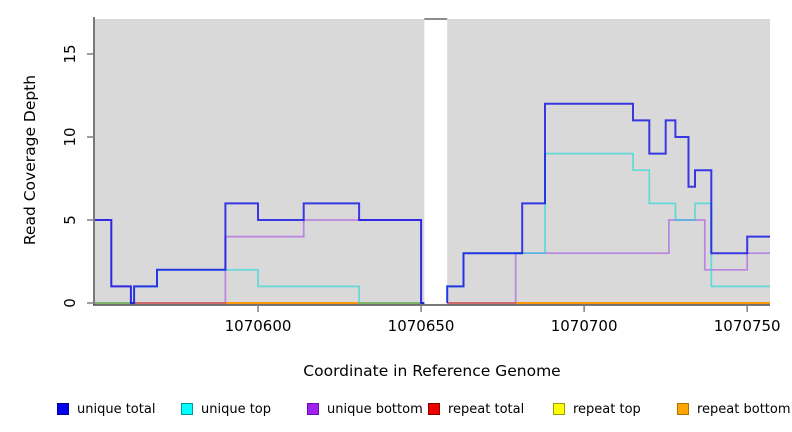 This screenshot has height=432, width=792. Describe the element at coordinates (63, 409) in the screenshot. I see `unique-total-swatch-icon` at that location.